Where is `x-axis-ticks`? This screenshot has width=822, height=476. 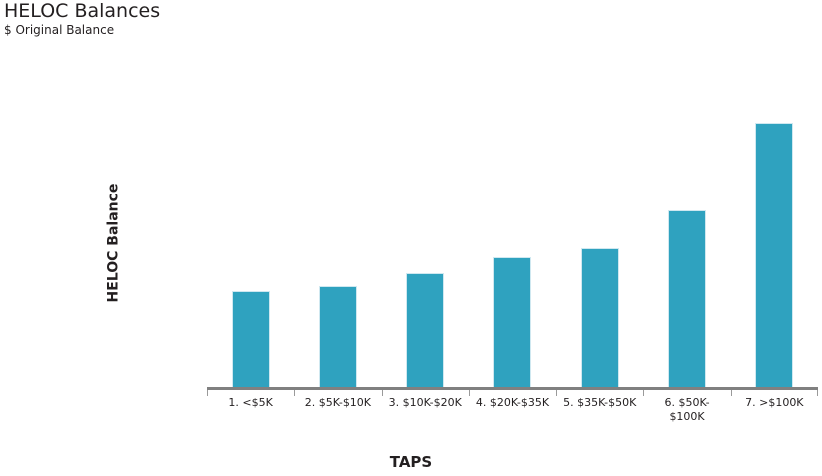 x-axis-ticks is located at coordinates (512, 393).